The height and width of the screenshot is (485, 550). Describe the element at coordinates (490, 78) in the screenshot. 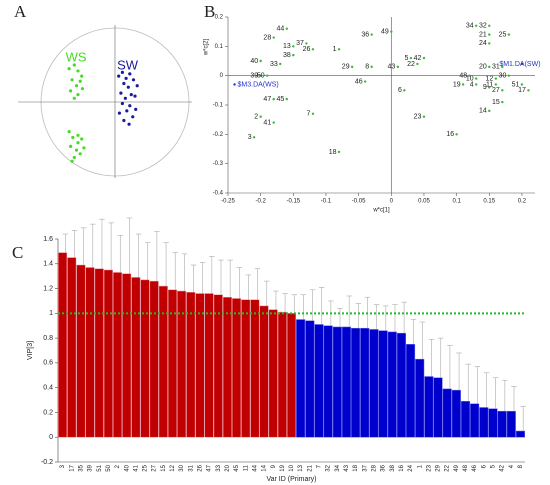

I see `point-label: 12` at that location.